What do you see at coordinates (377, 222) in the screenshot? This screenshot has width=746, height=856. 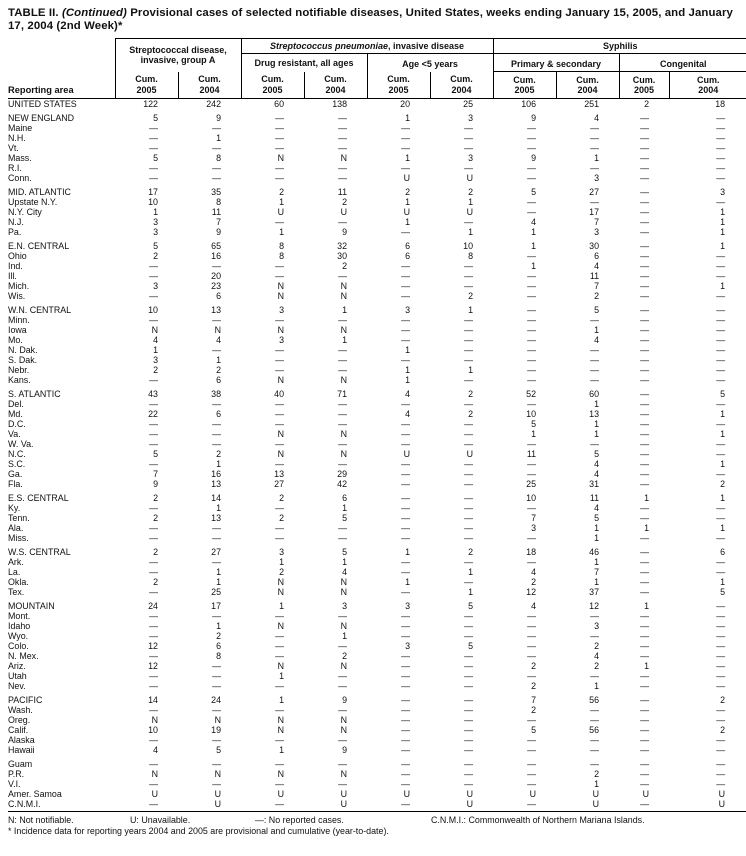 I see `table-row: N.J. 3 7 — — 1 — 4 7 — 1` at bounding box center [377, 222].